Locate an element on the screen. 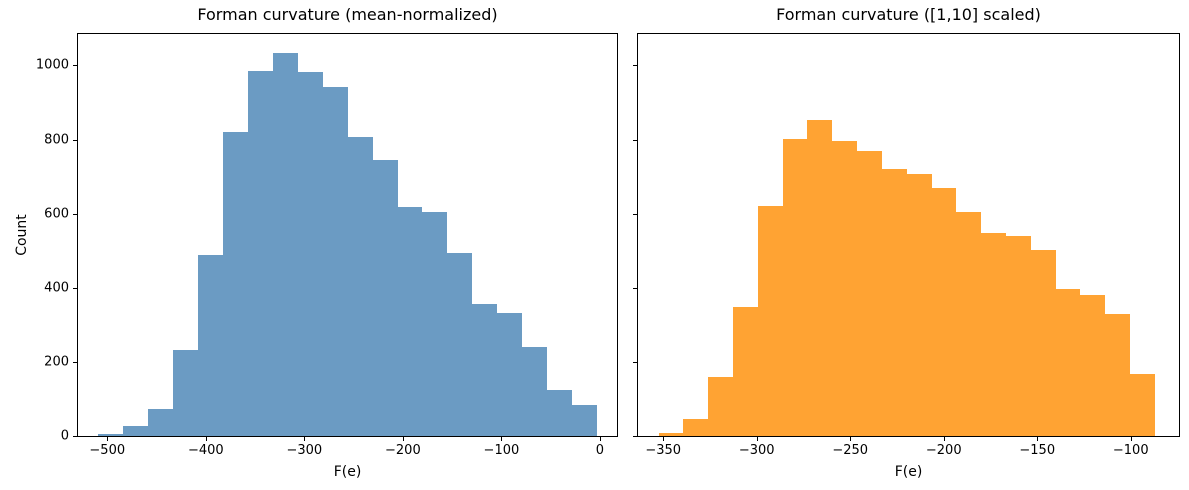  left-x-axis-label: F(e) is located at coordinates (347, 472).